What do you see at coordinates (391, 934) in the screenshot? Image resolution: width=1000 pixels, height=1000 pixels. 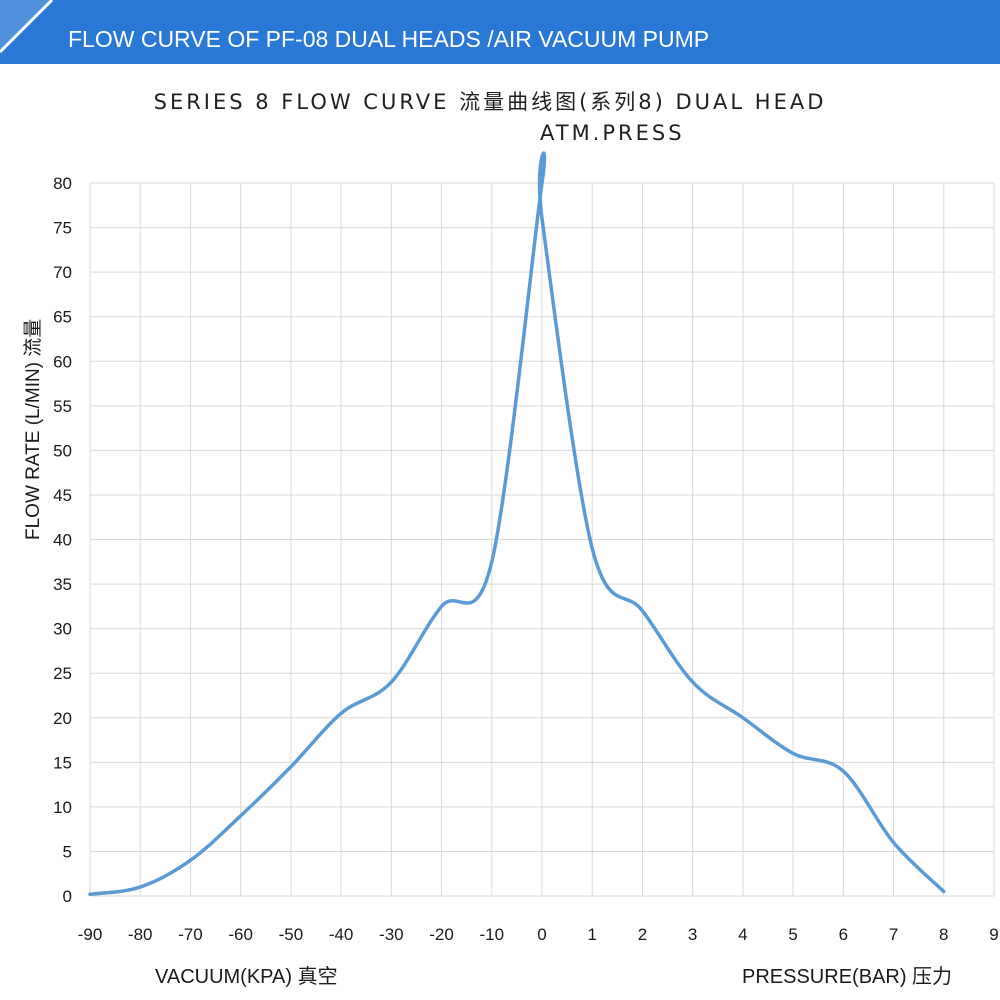 I see `x-tick-label: -30` at bounding box center [391, 934].